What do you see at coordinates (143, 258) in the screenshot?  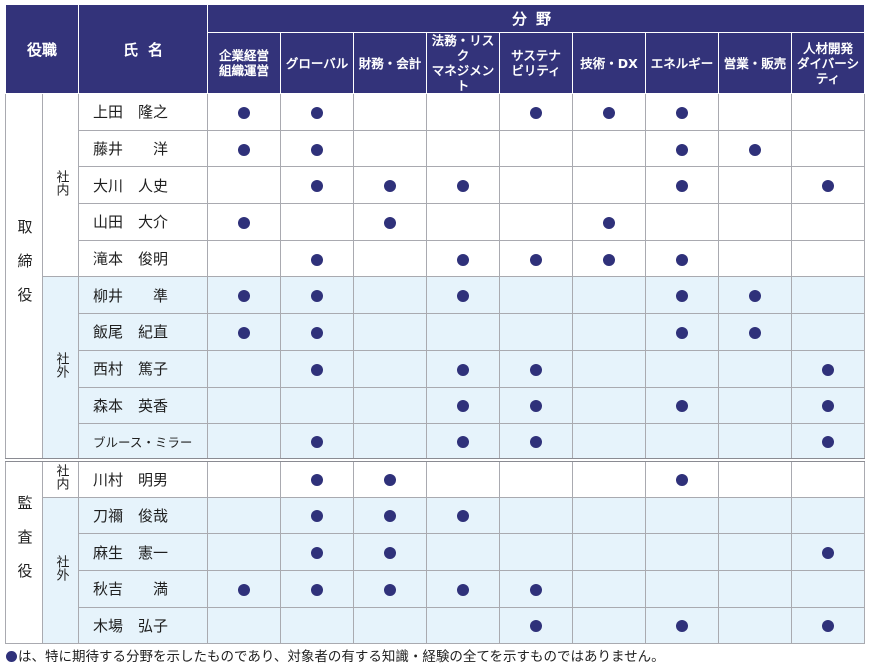 I see `member-name: 滝本 俊明` at bounding box center [143, 258].